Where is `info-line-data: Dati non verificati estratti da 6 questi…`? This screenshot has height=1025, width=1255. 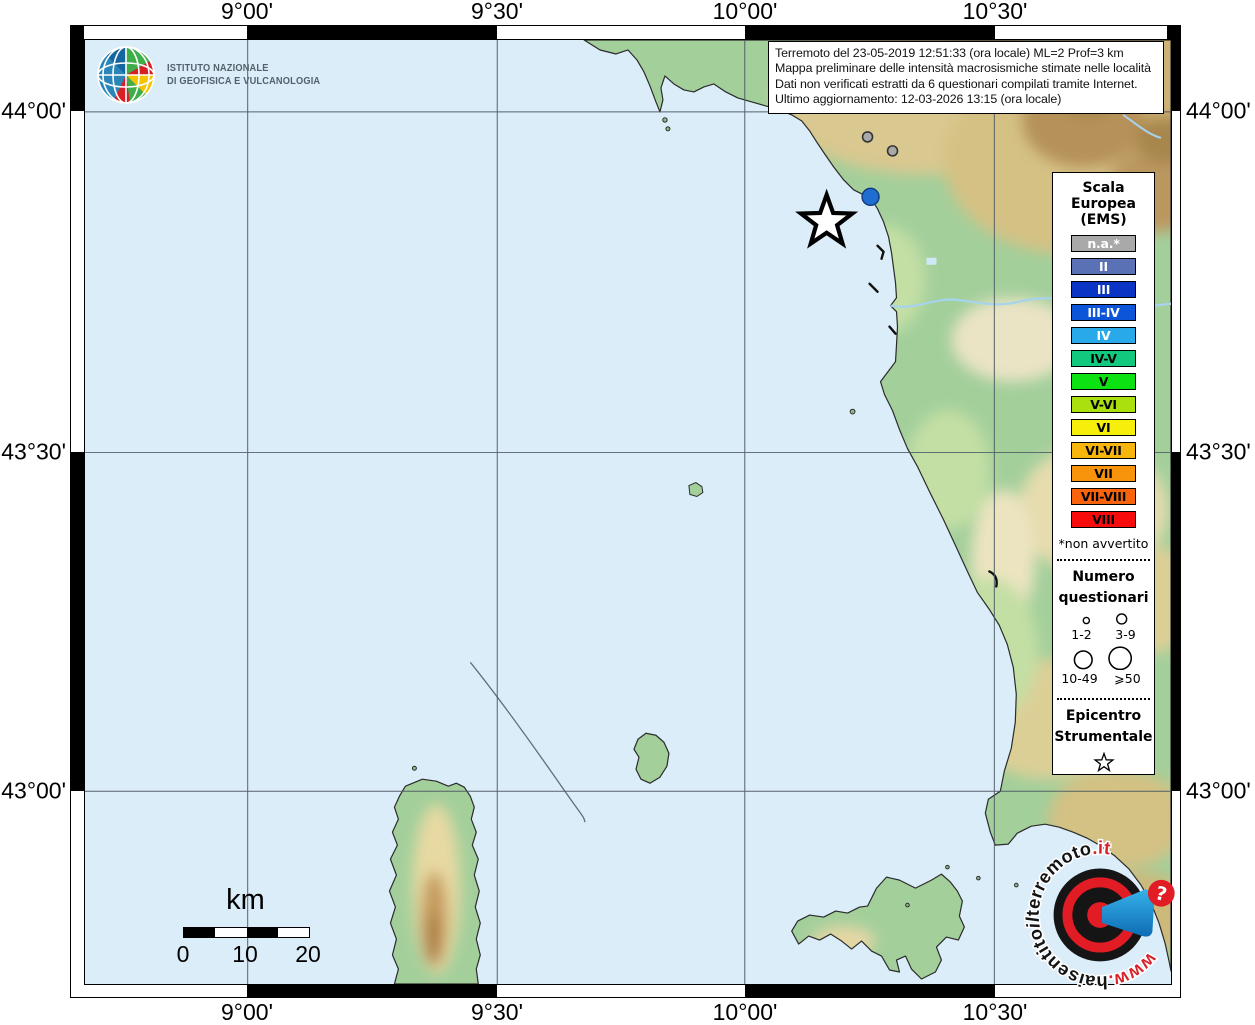
info-line-data: Dati non verificati estratti da 6 questi… is located at coordinates (956, 83).